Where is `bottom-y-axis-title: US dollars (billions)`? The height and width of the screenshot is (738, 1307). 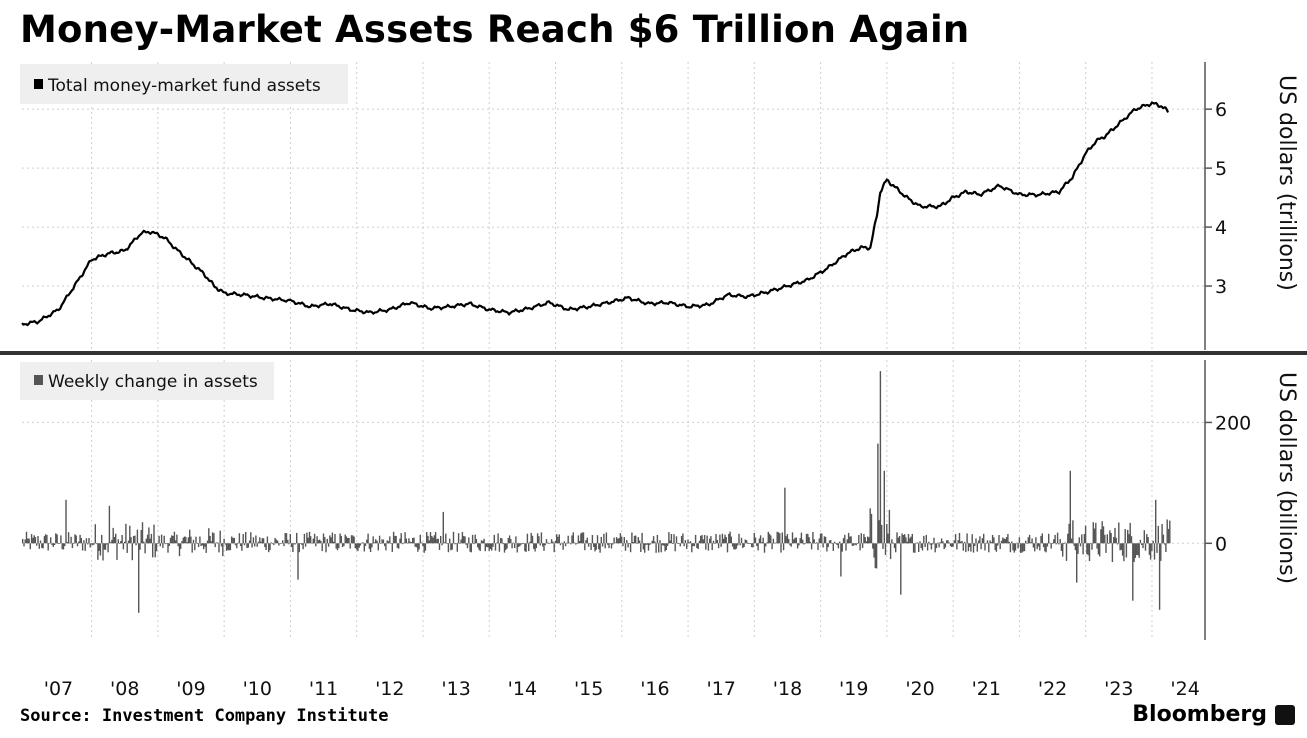
bottom-y-axis-title: US dollars (billions) is located at coordinates (1286, 478).